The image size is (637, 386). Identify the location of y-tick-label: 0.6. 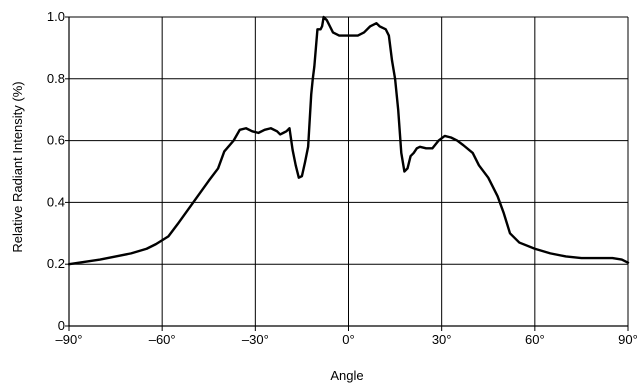
(56, 140).